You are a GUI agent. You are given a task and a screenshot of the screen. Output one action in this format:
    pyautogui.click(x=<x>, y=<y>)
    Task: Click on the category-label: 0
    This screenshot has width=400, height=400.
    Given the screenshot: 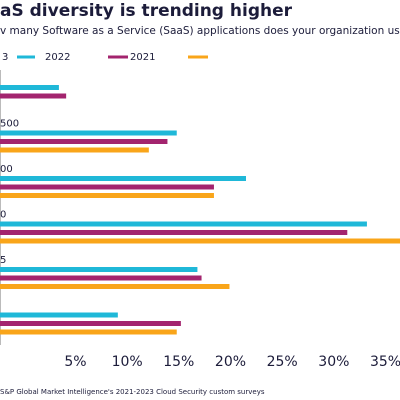 What is the action you would take?
    pyautogui.click(x=3, y=215)
    